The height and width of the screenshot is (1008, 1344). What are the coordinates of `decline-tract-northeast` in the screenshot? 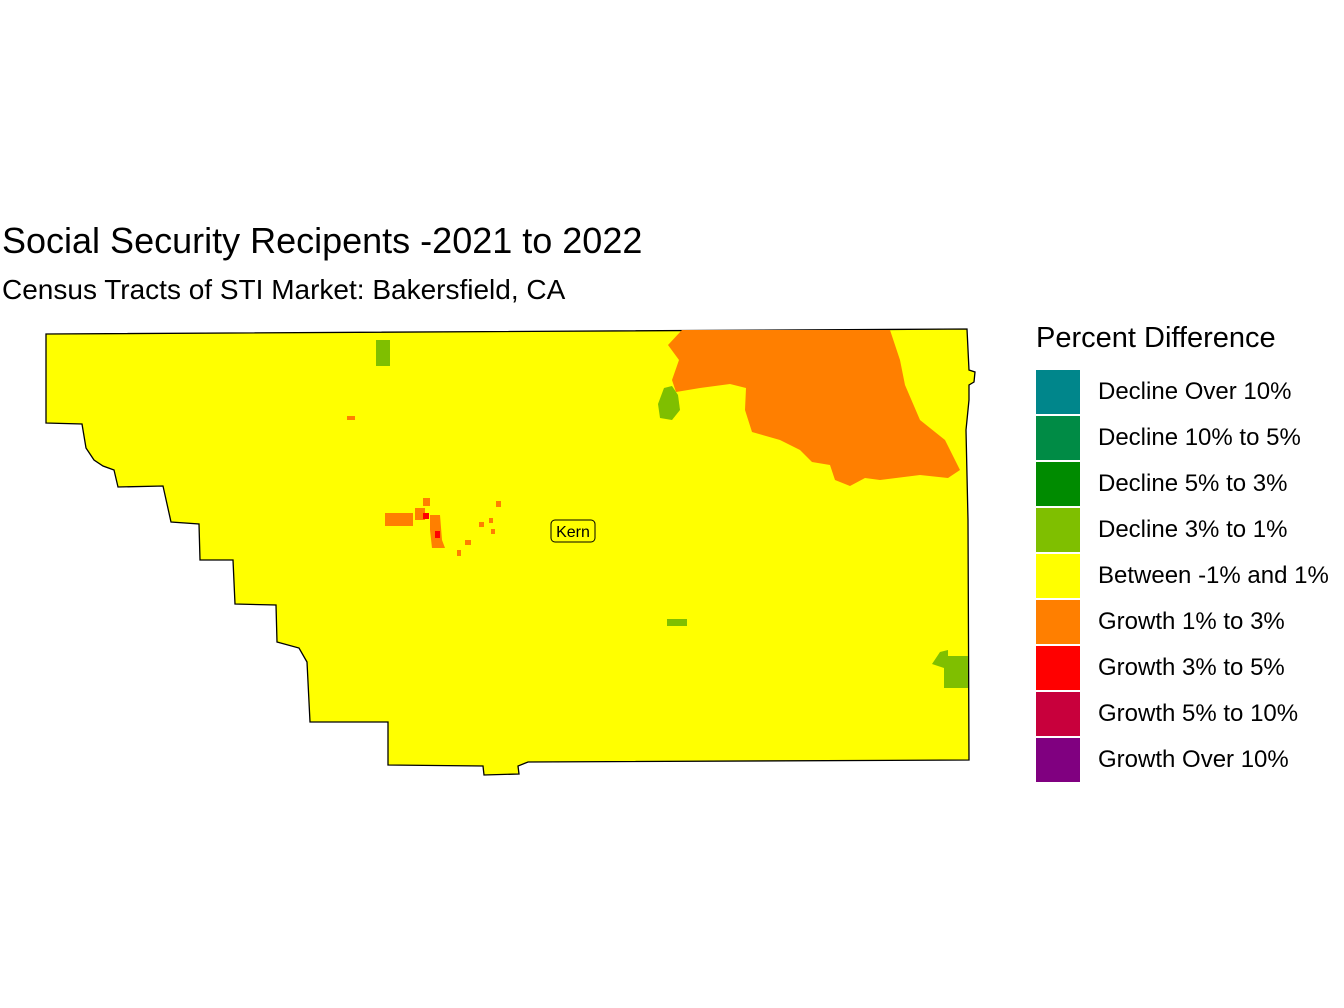 It's located at (669, 403).